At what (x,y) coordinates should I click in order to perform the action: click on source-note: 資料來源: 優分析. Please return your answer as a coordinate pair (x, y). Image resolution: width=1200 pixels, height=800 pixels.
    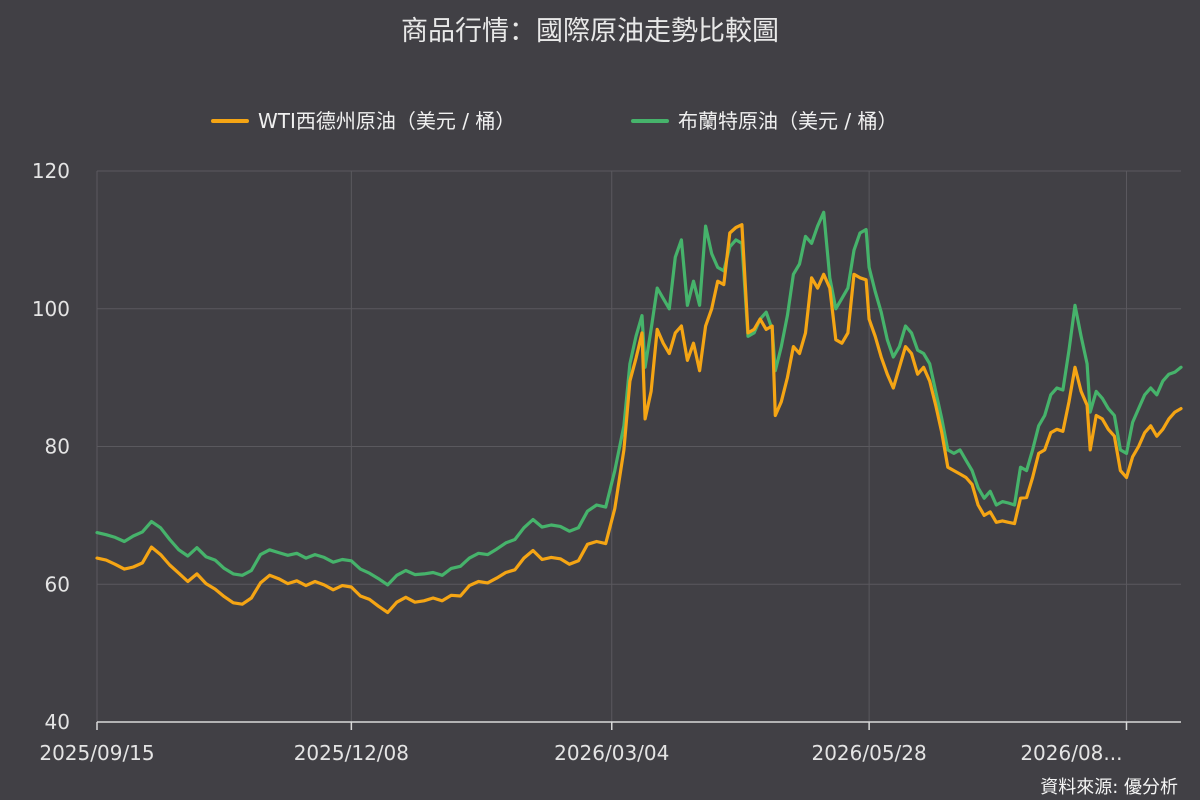
    Looking at the image, I should click on (1109, 787).